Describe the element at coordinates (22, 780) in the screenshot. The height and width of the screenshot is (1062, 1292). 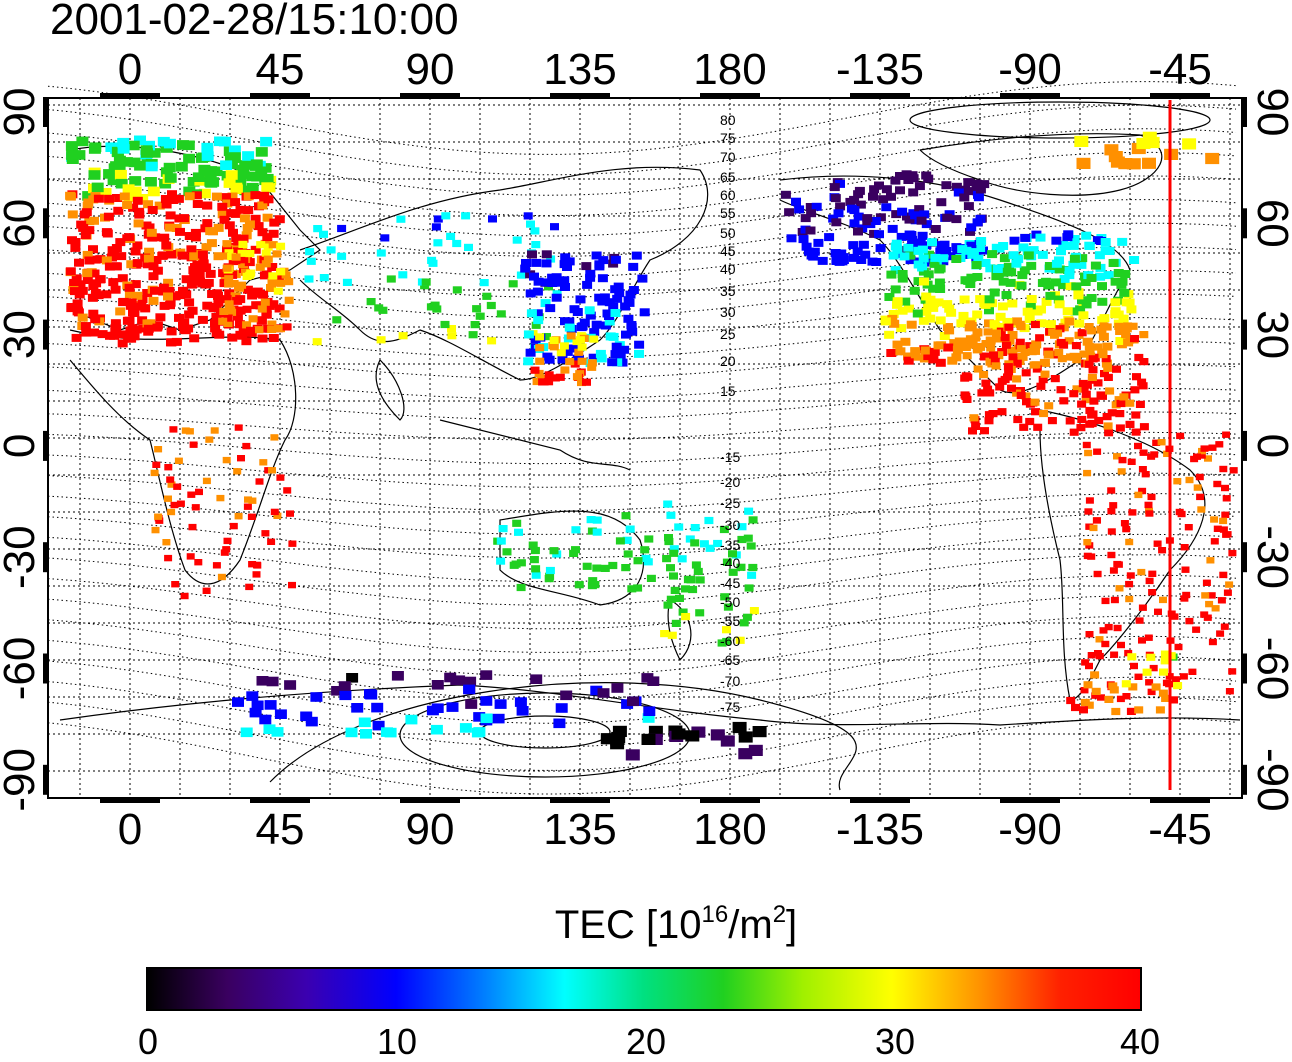
I see `left-lat-tick-label: -90` at that location.